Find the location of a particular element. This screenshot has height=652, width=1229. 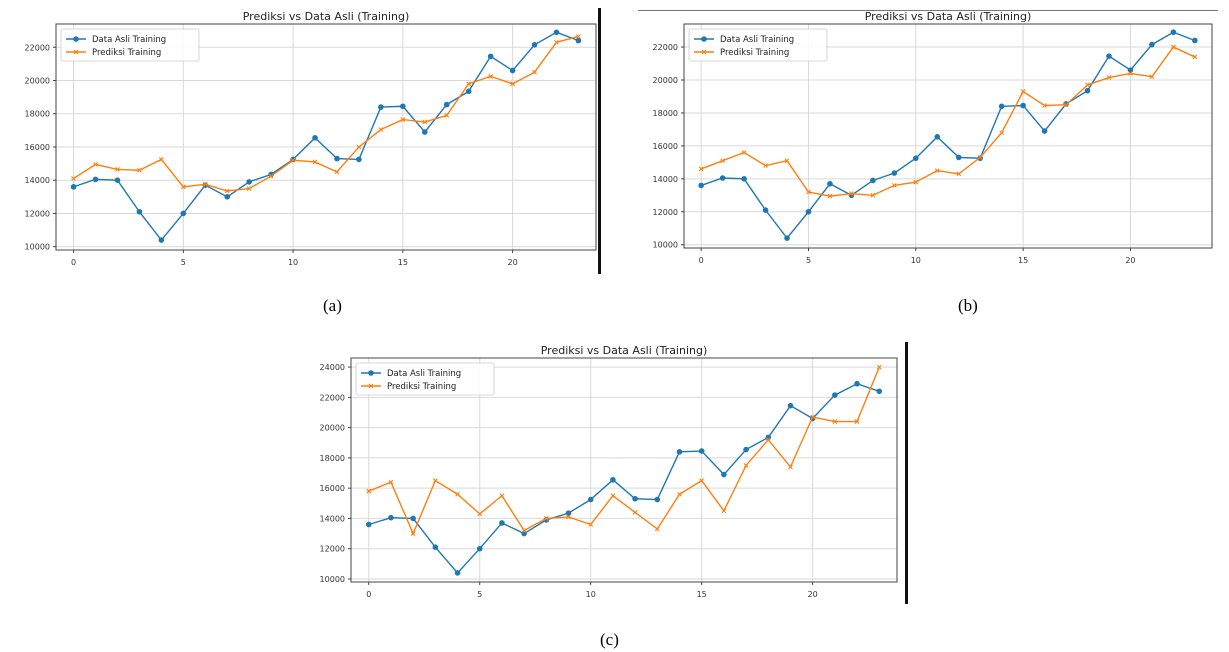

panel-b-top-border is located at coordinates (928, 10).